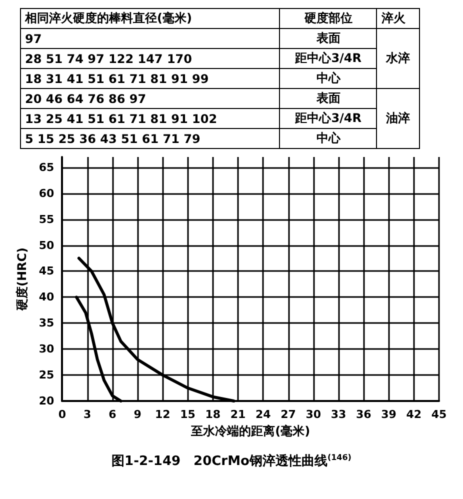 The height and width of the screenshot is (499, 463). Describe the element at coordinates (314, 414) in the screenshot. I see `x-tick-label: 30` at that location.